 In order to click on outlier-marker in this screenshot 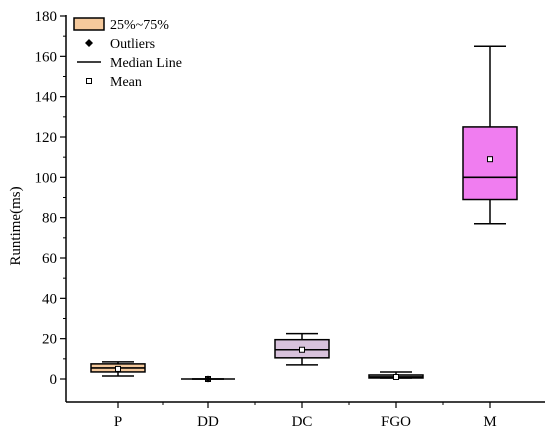, I will do `click(208, 379)`.